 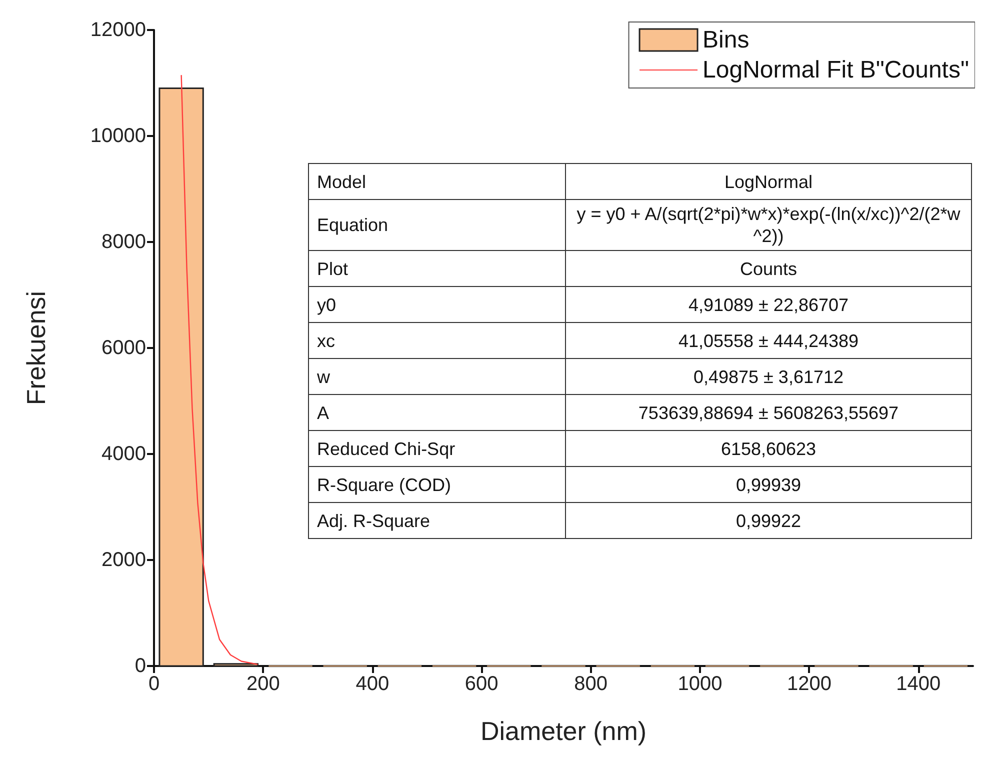 What do you see at coordinates (437, 304) in the screenshot?
I see `annotation: y0` at bounding box center [437, 304].